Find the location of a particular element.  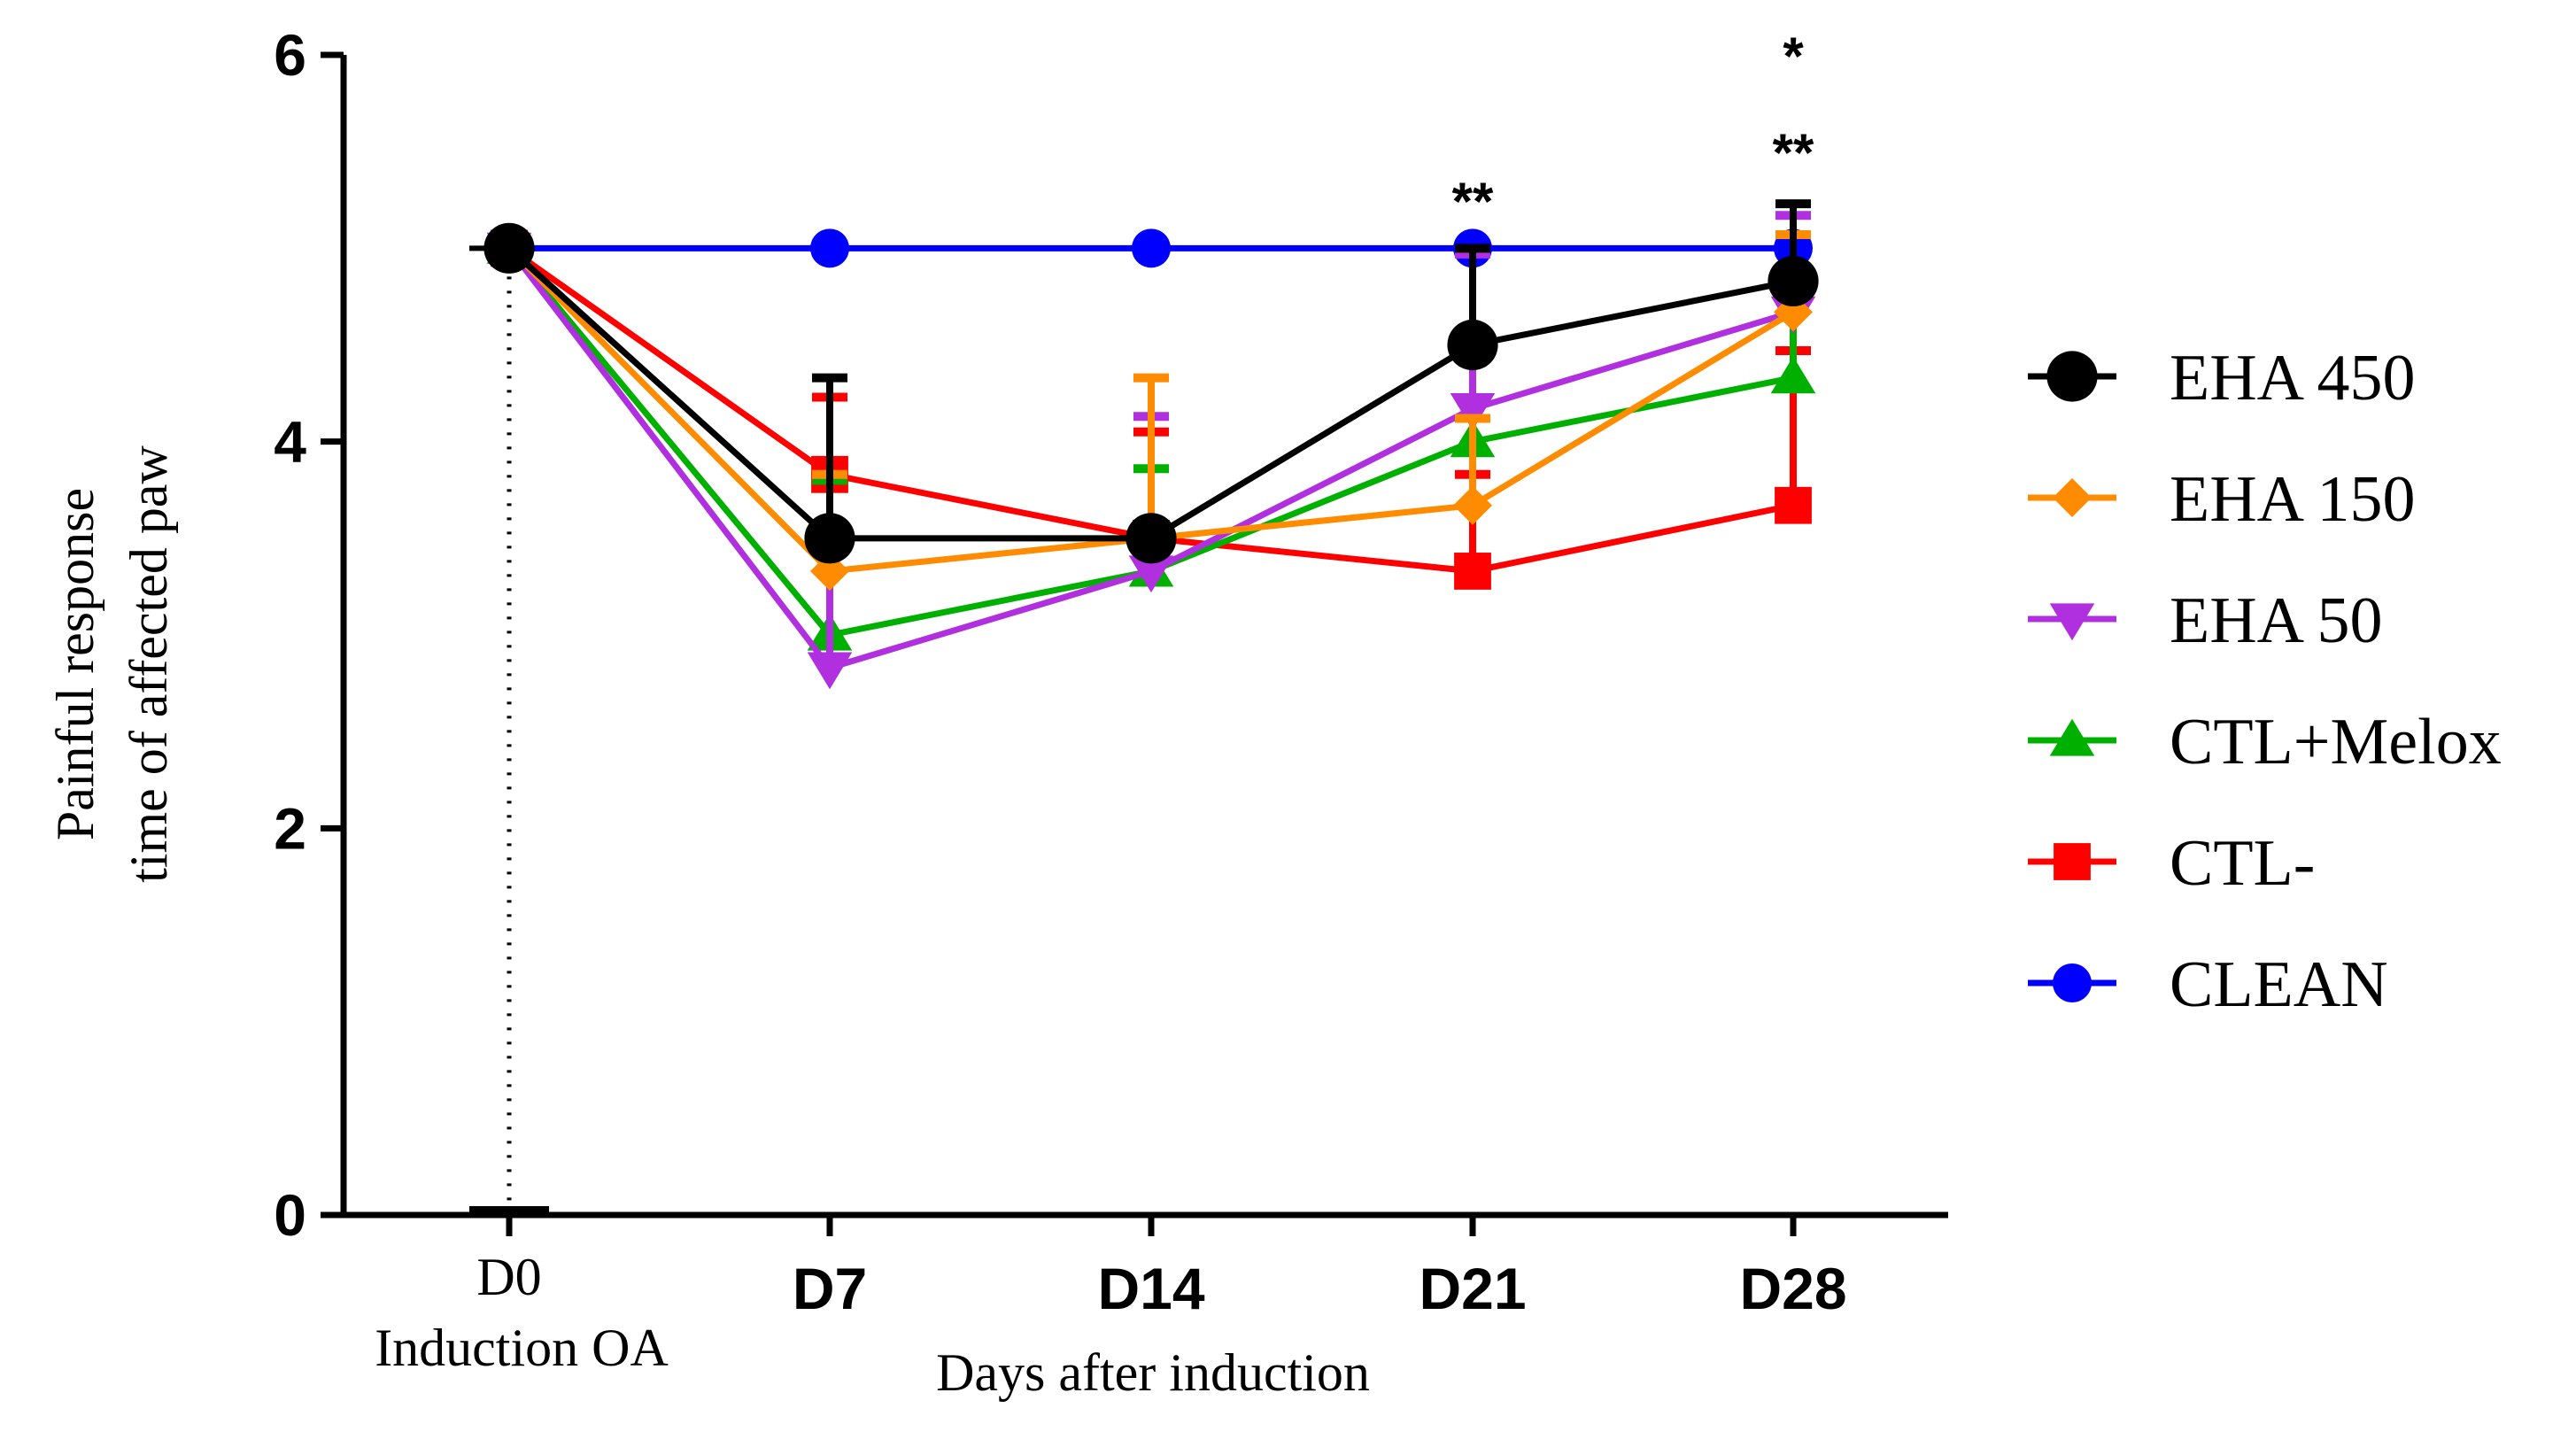

legend-item: CTL- is located at coordinates (2171, 863).